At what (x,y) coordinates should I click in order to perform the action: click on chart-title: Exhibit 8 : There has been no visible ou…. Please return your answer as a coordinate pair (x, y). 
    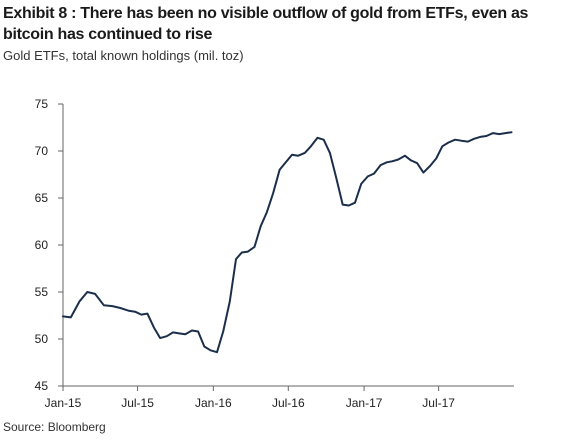
    Looking at the image, I should click on (266, 24).